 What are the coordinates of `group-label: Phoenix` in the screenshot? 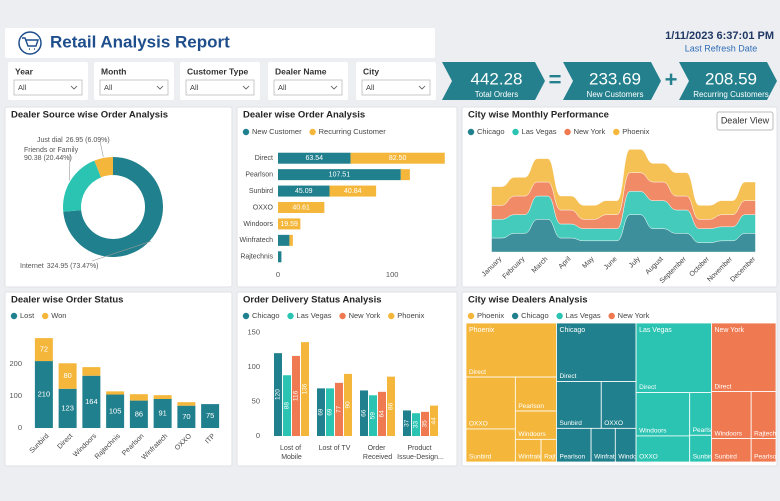 It's located at (482, 330).